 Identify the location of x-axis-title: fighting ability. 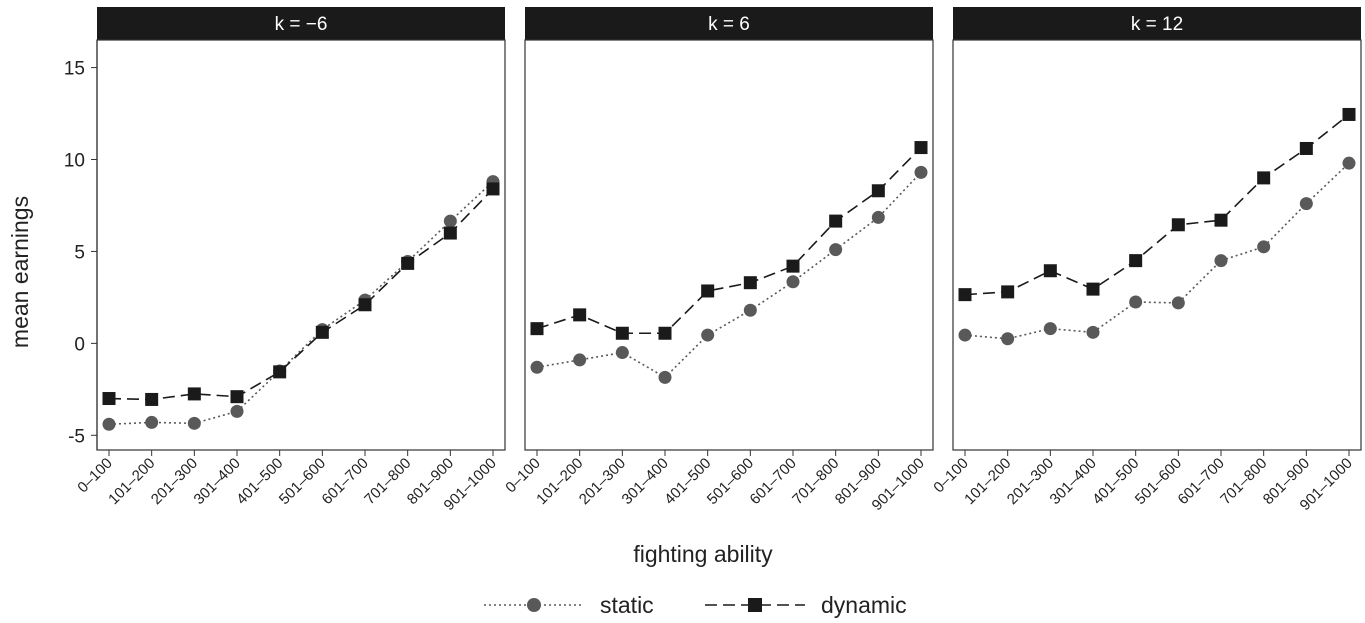
(703, 554).